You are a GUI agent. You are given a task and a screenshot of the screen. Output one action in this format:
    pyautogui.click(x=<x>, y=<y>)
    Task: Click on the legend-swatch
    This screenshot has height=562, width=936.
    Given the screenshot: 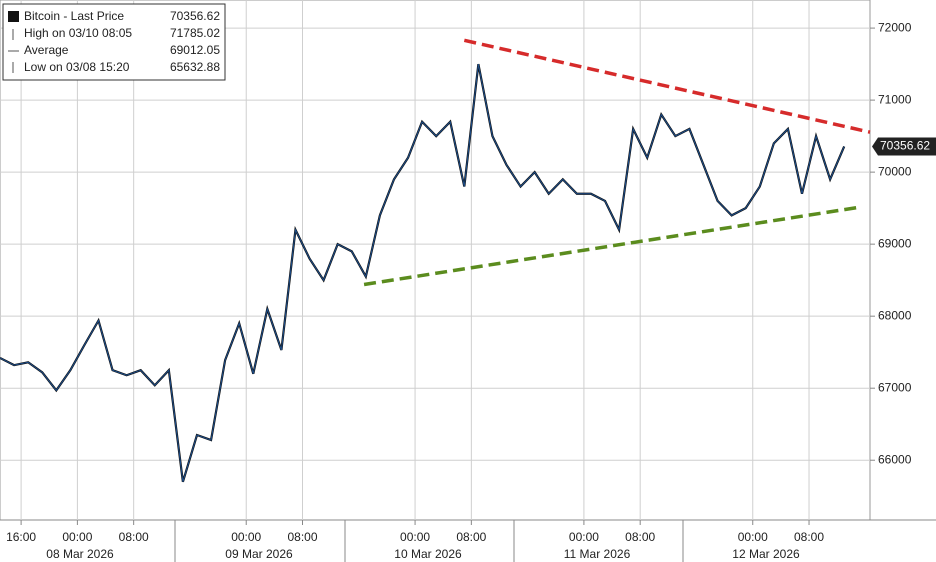 What is the action you would take?
    pyautogui.click(x=13, y=16)
    